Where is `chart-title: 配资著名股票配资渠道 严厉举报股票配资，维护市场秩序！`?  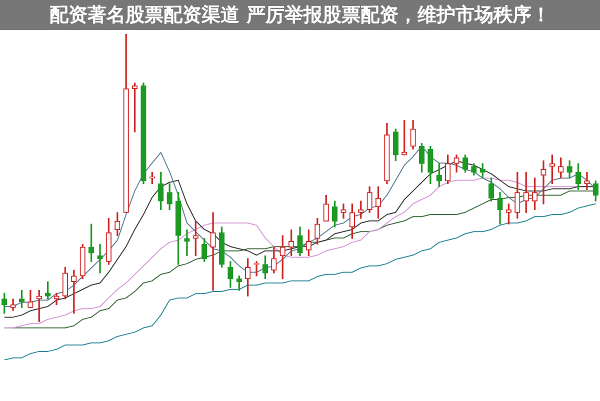
chart-title: 配资著名股票配资渠道 严厉举报股票配资，维护市场秩序！ is located at coordinates (300, 15).